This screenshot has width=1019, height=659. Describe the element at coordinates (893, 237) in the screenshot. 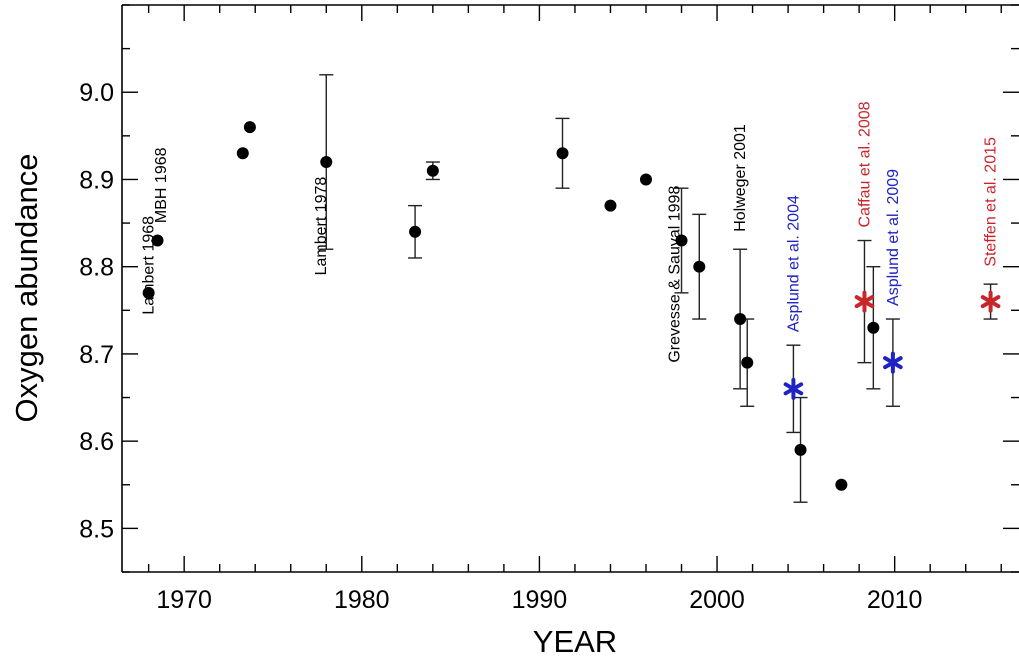

I see `annotation-label: Asplund et al. 2009` at that location.